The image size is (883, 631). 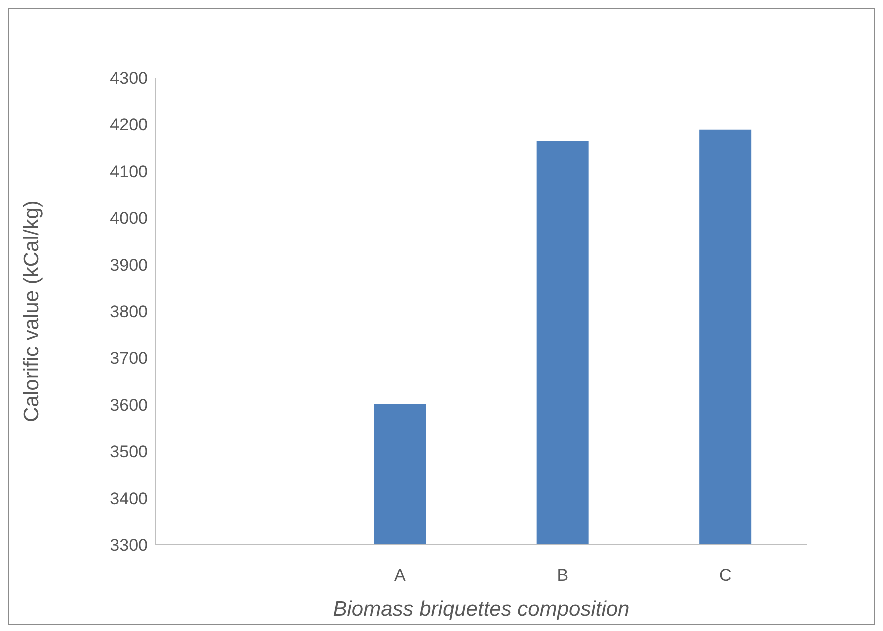 What do you see at coordinates (129, 78) in the screenshot?
I see `y-tick-label: 4300` at bounding box center [129, 78].